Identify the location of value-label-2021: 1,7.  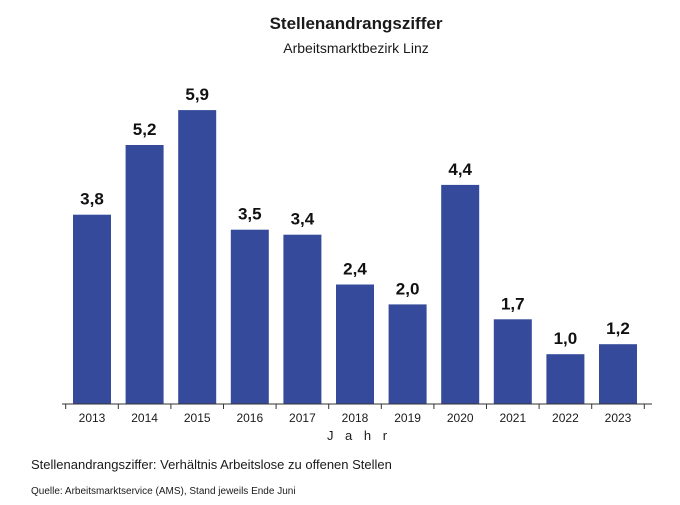
(513, 303).